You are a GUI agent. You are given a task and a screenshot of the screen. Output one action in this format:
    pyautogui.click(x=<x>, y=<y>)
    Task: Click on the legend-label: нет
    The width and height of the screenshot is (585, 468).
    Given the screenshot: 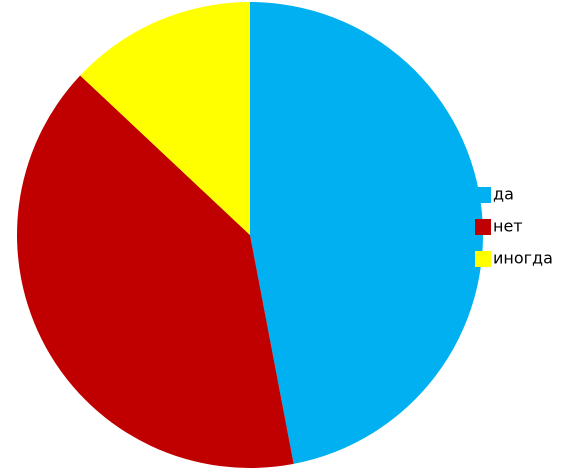 What is the action you would take?
    pyautogui.click(x=508, y=226)
    